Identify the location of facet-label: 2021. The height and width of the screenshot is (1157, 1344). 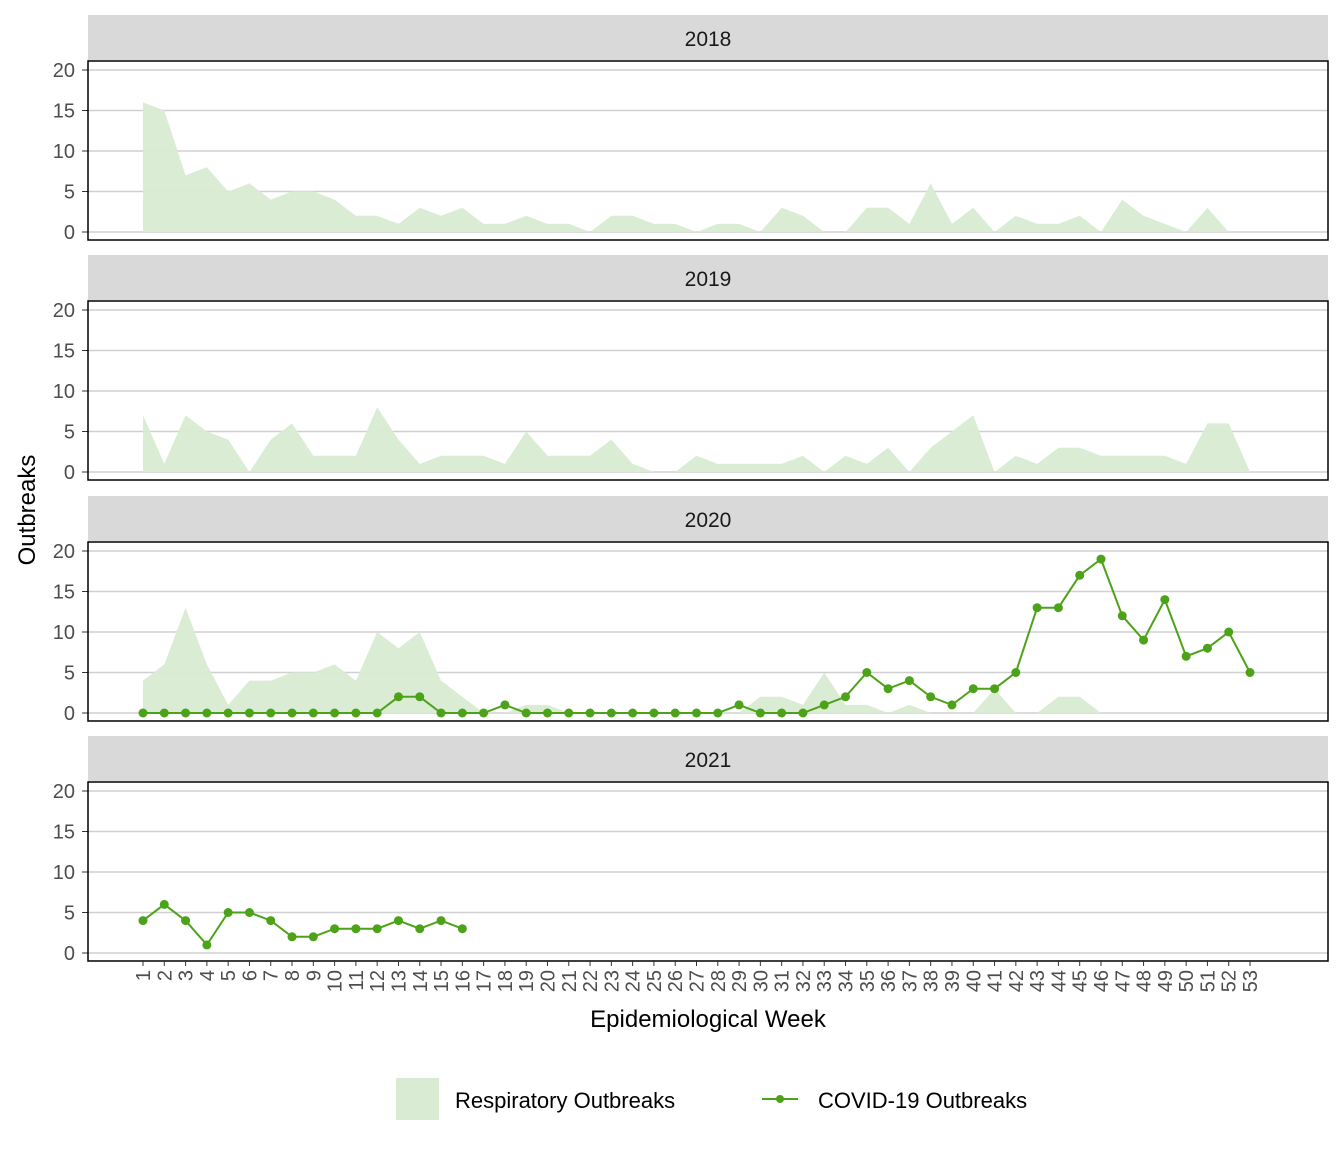
(708, 760).